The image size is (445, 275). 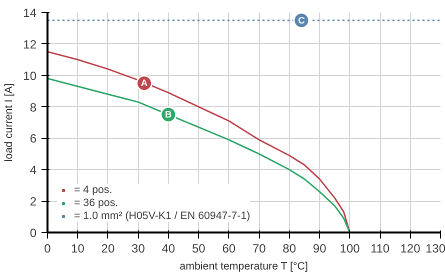 I want to click on y-tick-label: 10, so click(x=30, y=75).